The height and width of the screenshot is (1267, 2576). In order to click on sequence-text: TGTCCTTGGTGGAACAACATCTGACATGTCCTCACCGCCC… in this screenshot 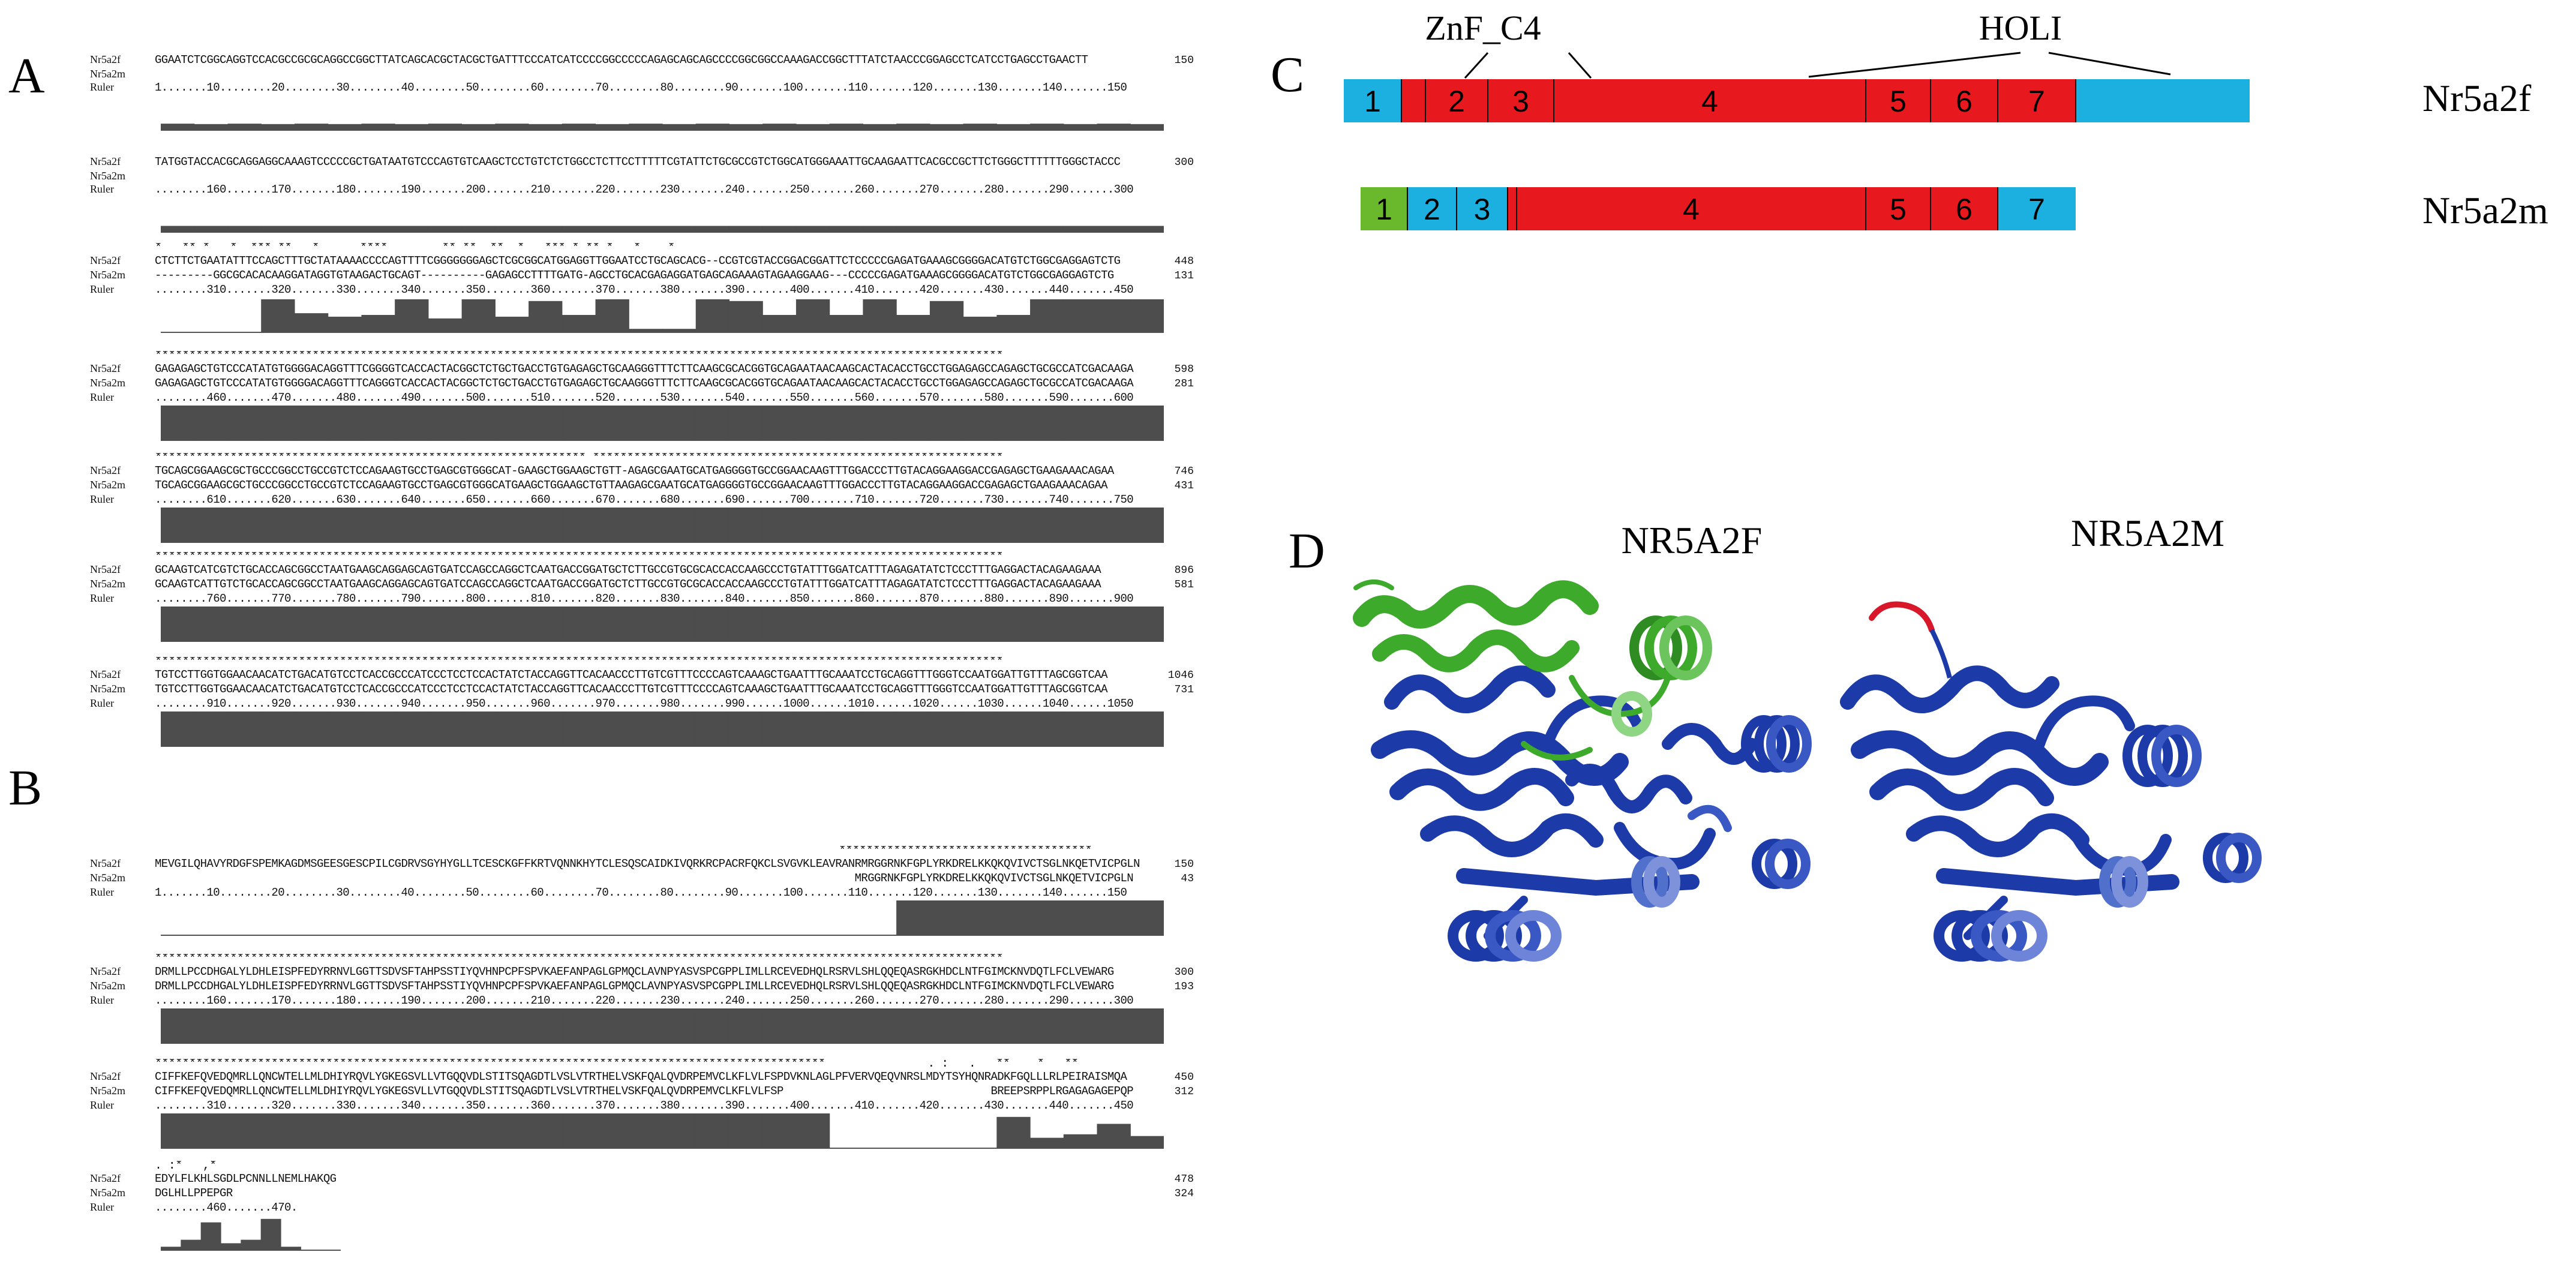, I will do `click(631, 674)`.